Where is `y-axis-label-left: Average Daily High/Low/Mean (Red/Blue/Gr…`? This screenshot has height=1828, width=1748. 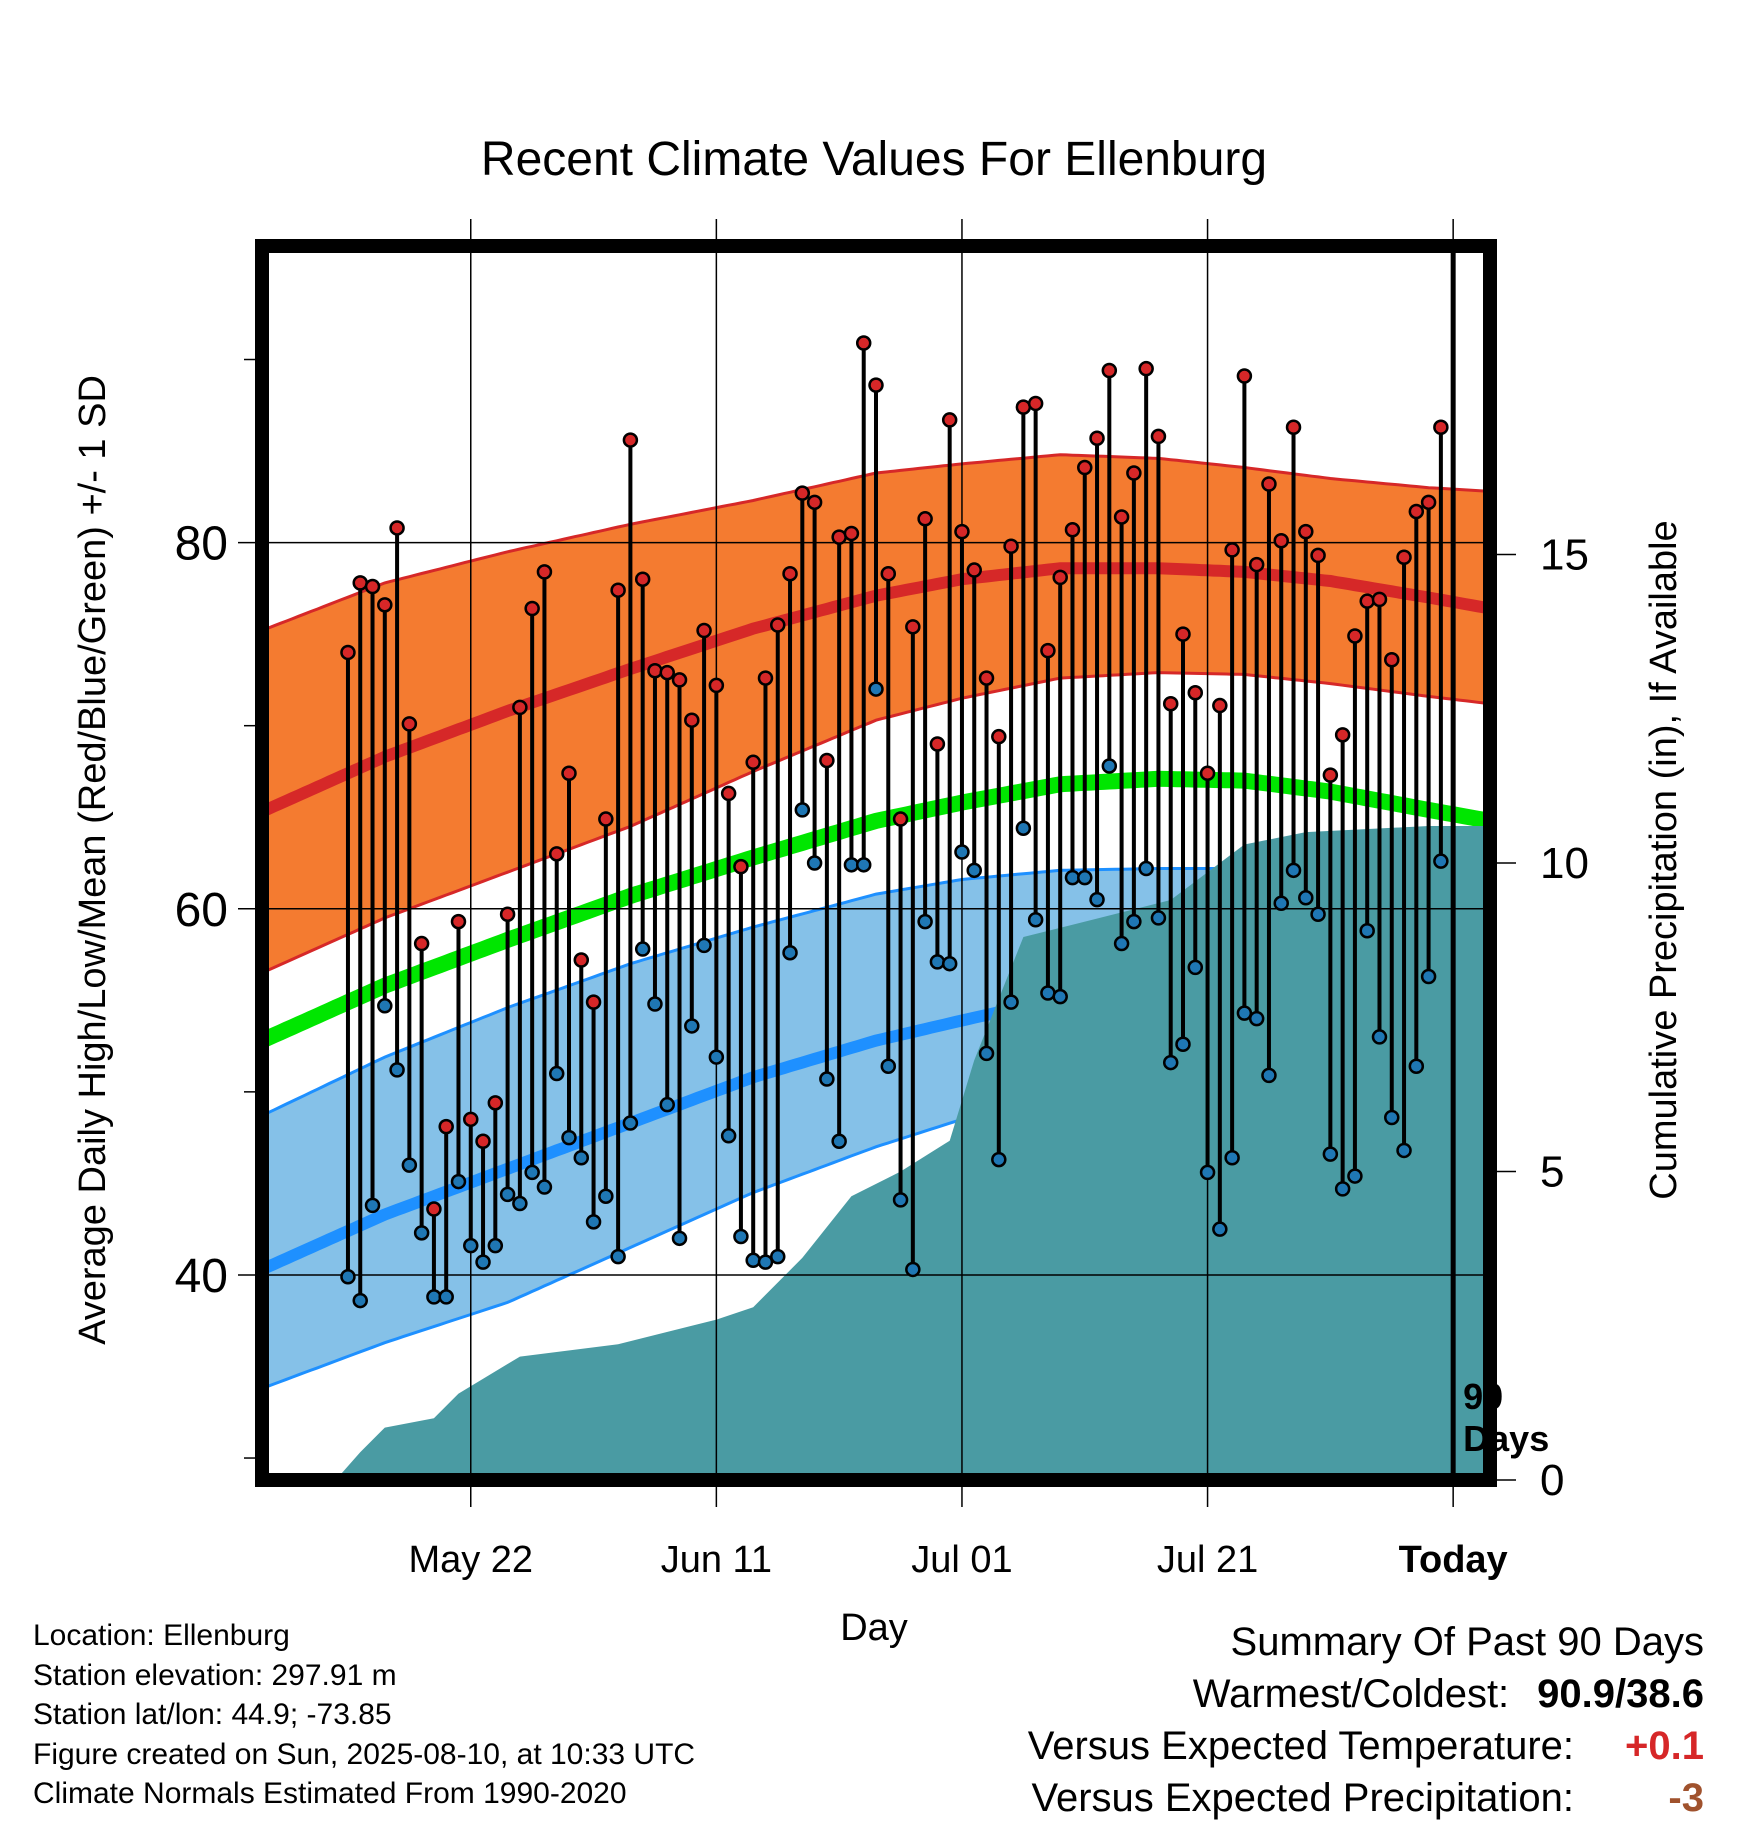 y-axis-label-left: Average Daily High/Low/Mean (Red/Blue/Gr… is located at coordinates (93, 860).